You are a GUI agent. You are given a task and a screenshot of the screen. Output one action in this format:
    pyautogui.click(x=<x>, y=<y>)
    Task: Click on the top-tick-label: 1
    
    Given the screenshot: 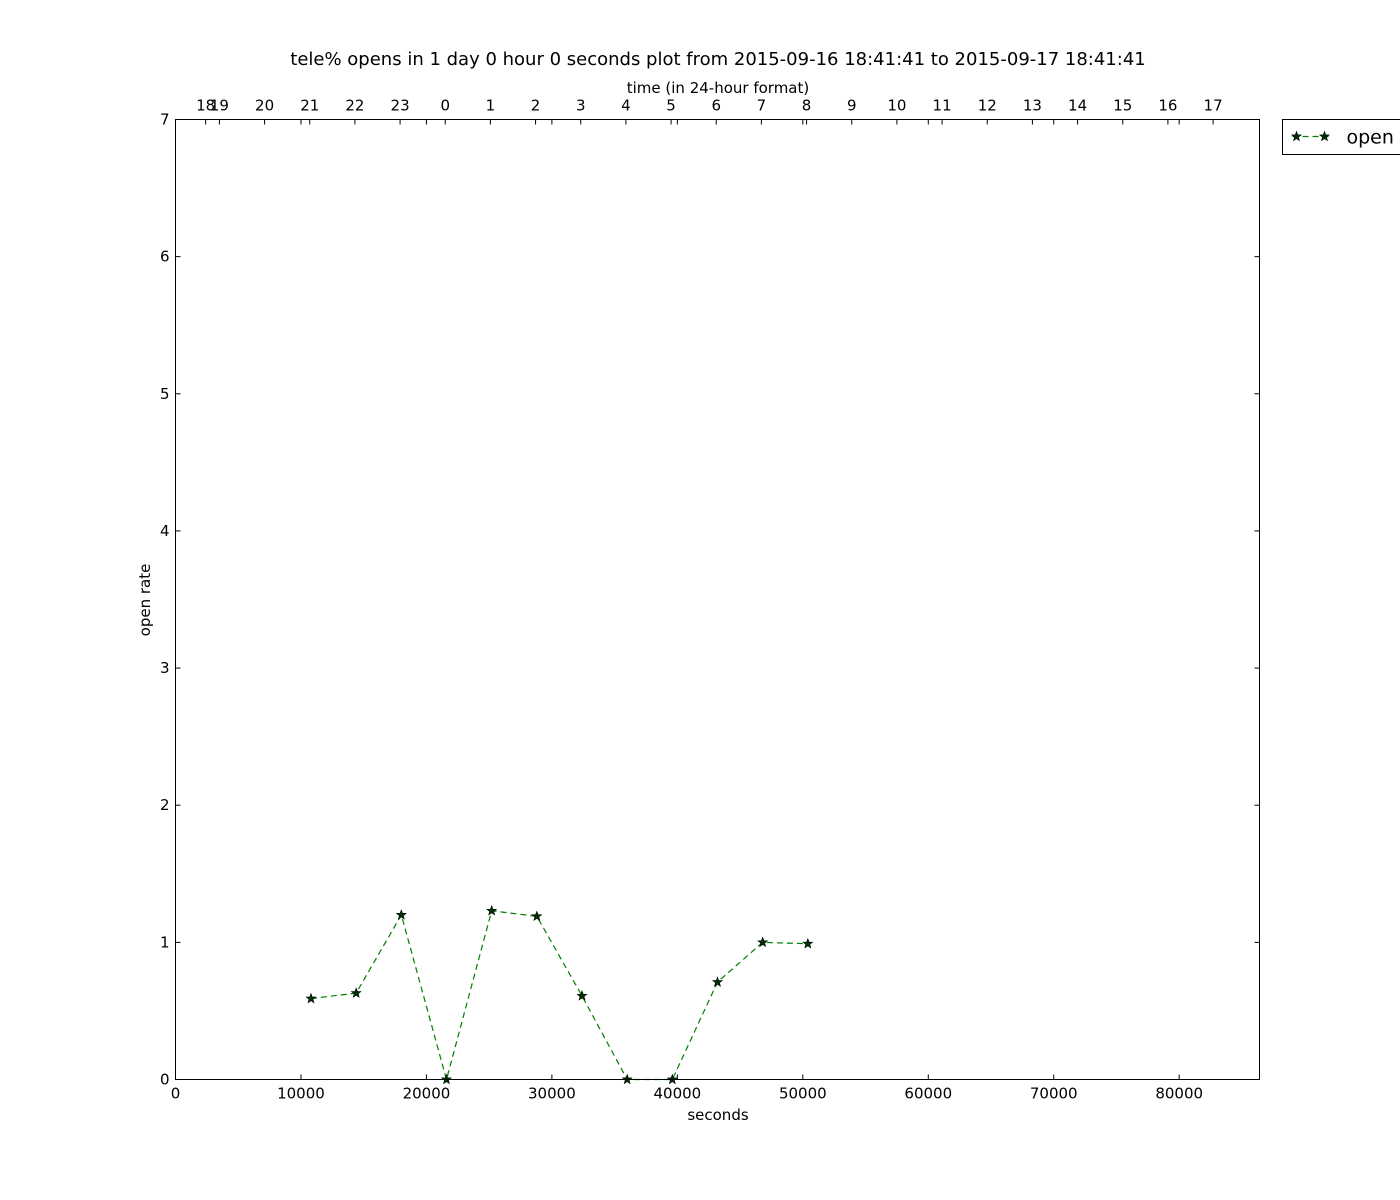 What is the action you would take?
    pyautogui.click(x=491, y=106)
    